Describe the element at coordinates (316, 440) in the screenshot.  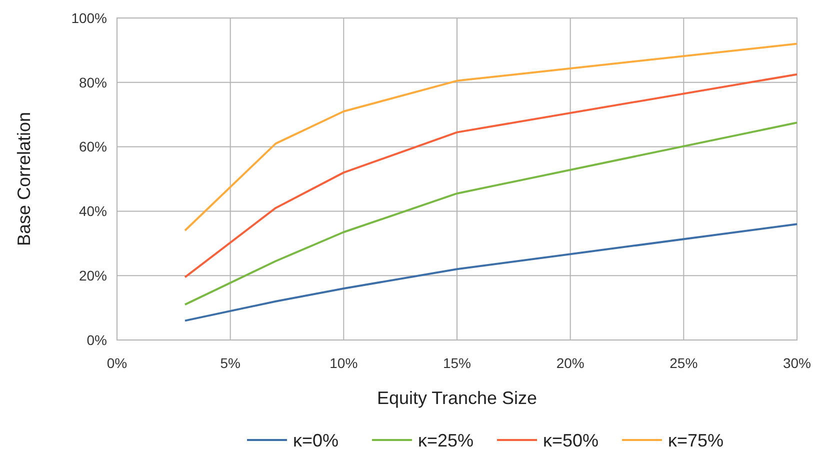
I see `legend-label: κ=0%` at that location.